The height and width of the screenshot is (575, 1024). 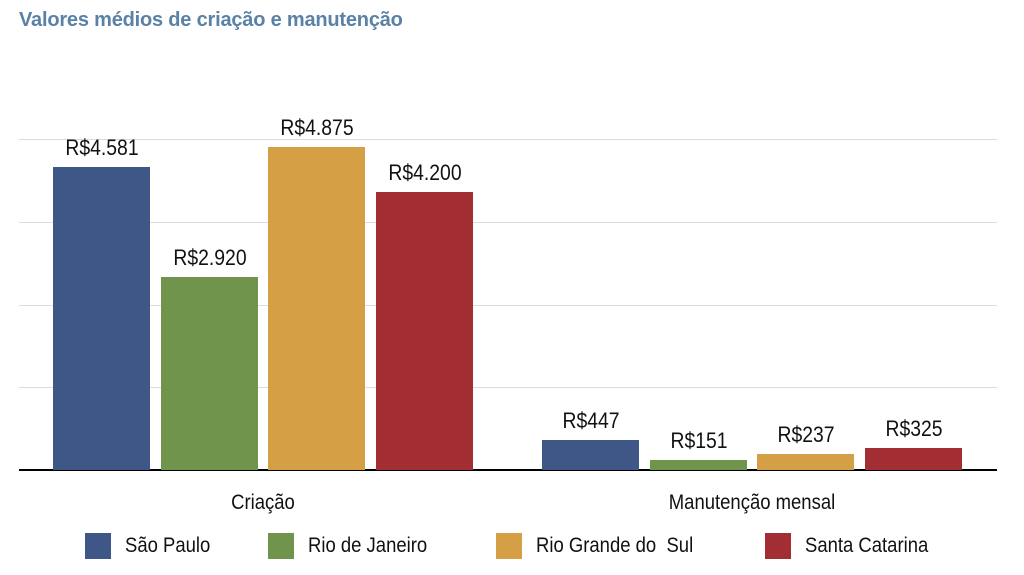 What do you see at coordinates (168, 545) in the screenshot?
I see `legend-label: São Paulo` at bounding box center [168, 545].